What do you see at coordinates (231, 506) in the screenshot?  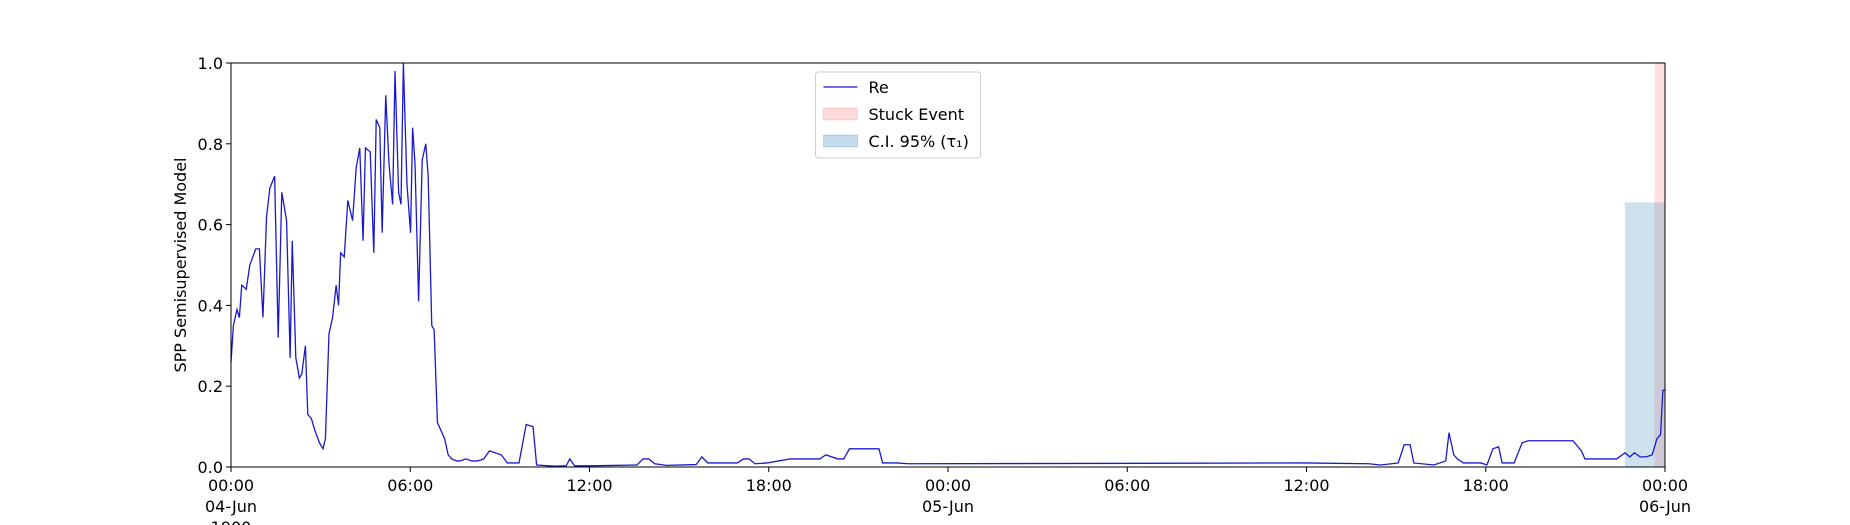 I see `x-tick-label-line: 04-Jun` at bounding box center [231, 506].